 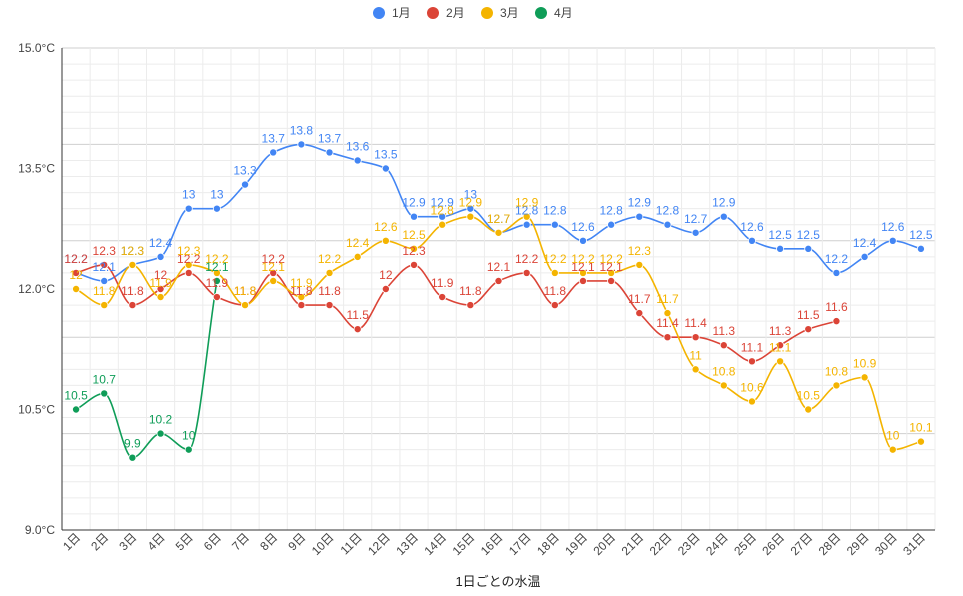 What do you see at coordinates (611, 267) in the screenshot?
I see `data-label: 12.1` at bounding box center [611, 267].